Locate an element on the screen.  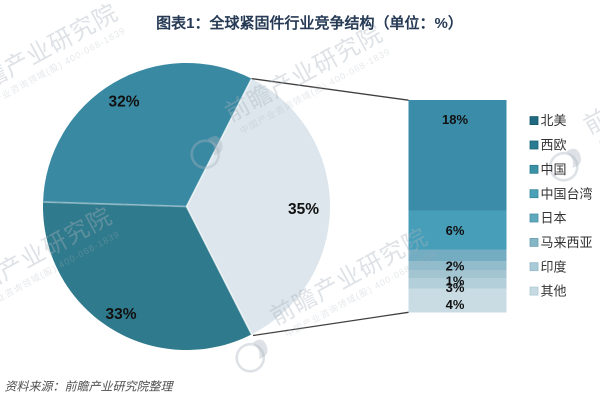
svg-text: 32% is located at coordinates (123, 101).